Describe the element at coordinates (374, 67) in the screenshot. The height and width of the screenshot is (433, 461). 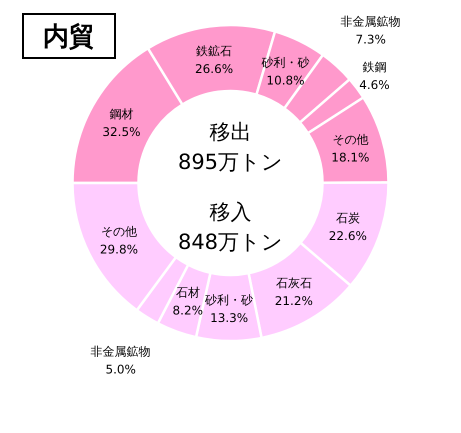
I see `slice-label: 鉄鋼` at that location.